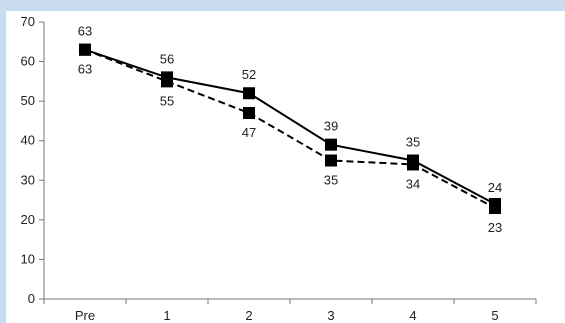  Describe the element at coordinates (494, 315) in the screenshot. I see `x-tick-label: 5` at that location.